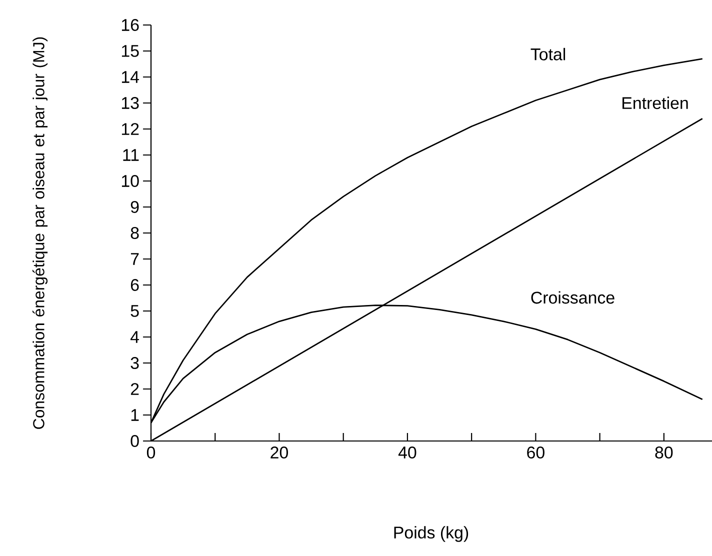 Image resolution: width=712 pixels, height=556 pixels. I want to click on series-label: Entretien, so click(655, 103).